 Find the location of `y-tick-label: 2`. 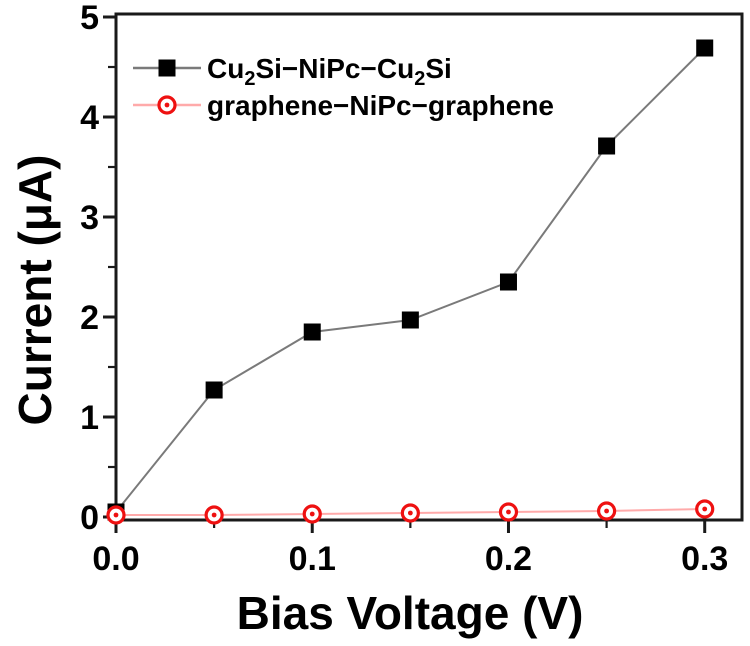

y-tick-label: 2 is located at coordinates (89, 318).